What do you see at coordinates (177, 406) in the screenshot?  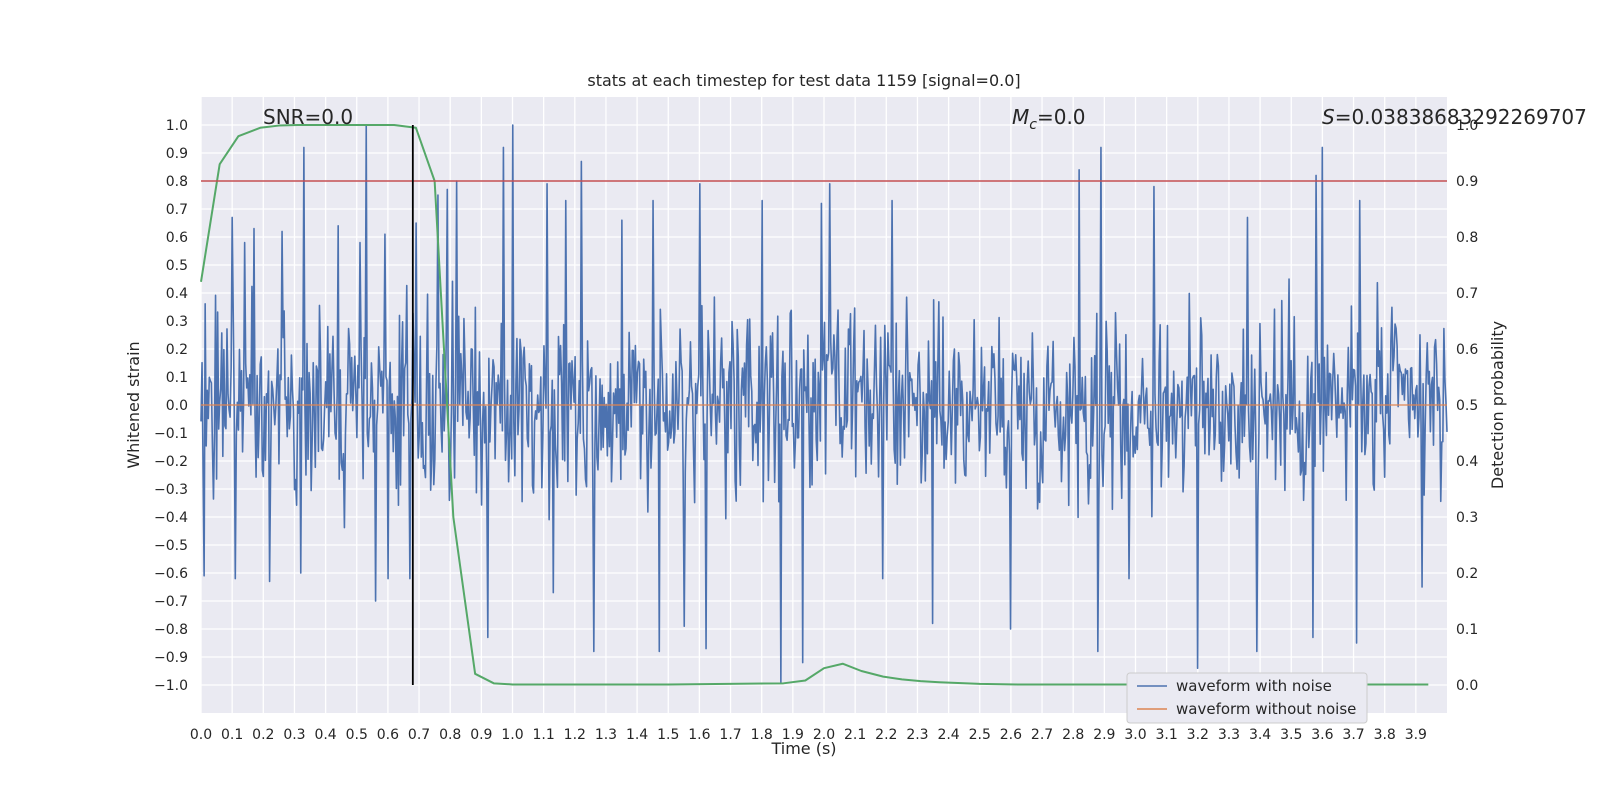 I see `y-tick-label: 0.0` at bounding box center [177, 406].